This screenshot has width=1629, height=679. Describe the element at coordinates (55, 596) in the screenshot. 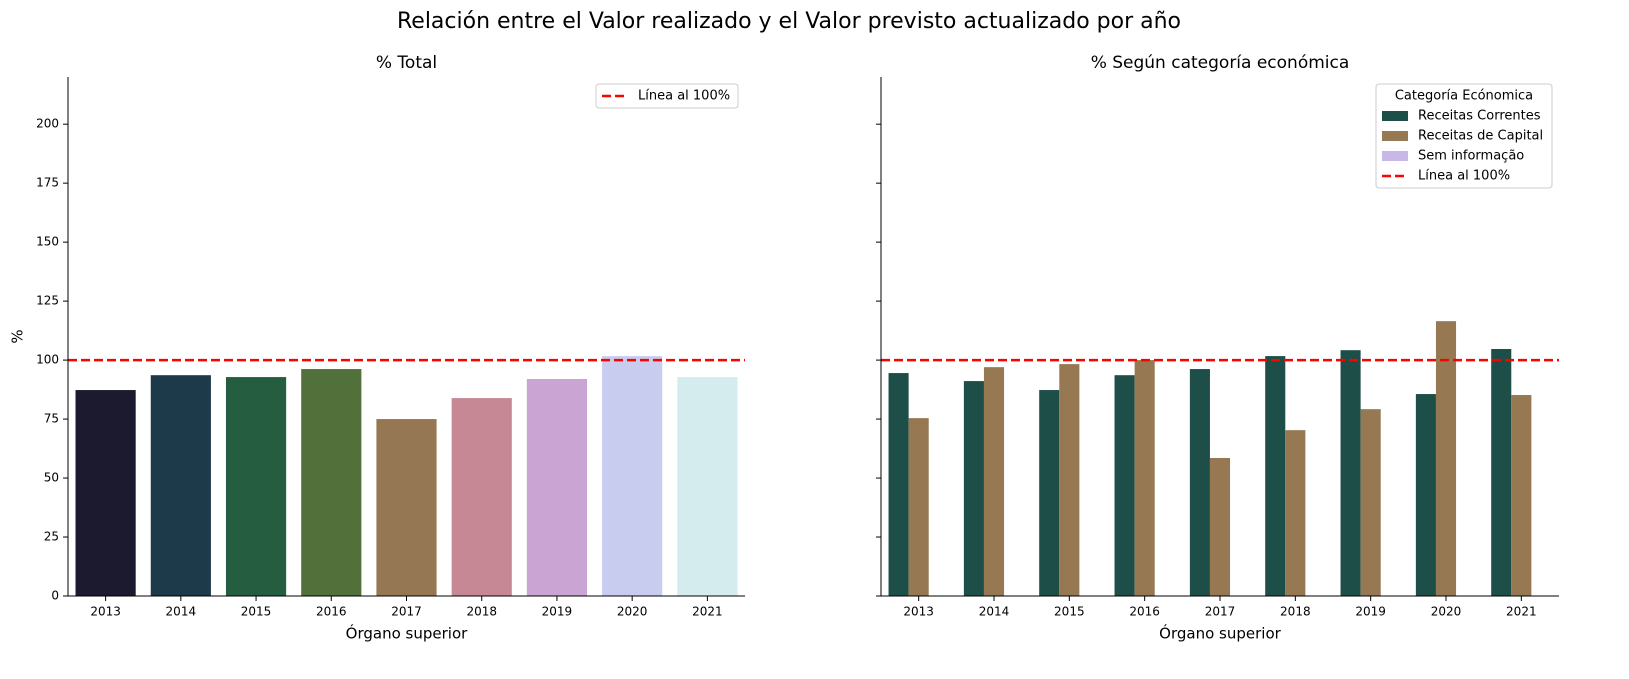

I see `y-tick-label: 0` at that location.